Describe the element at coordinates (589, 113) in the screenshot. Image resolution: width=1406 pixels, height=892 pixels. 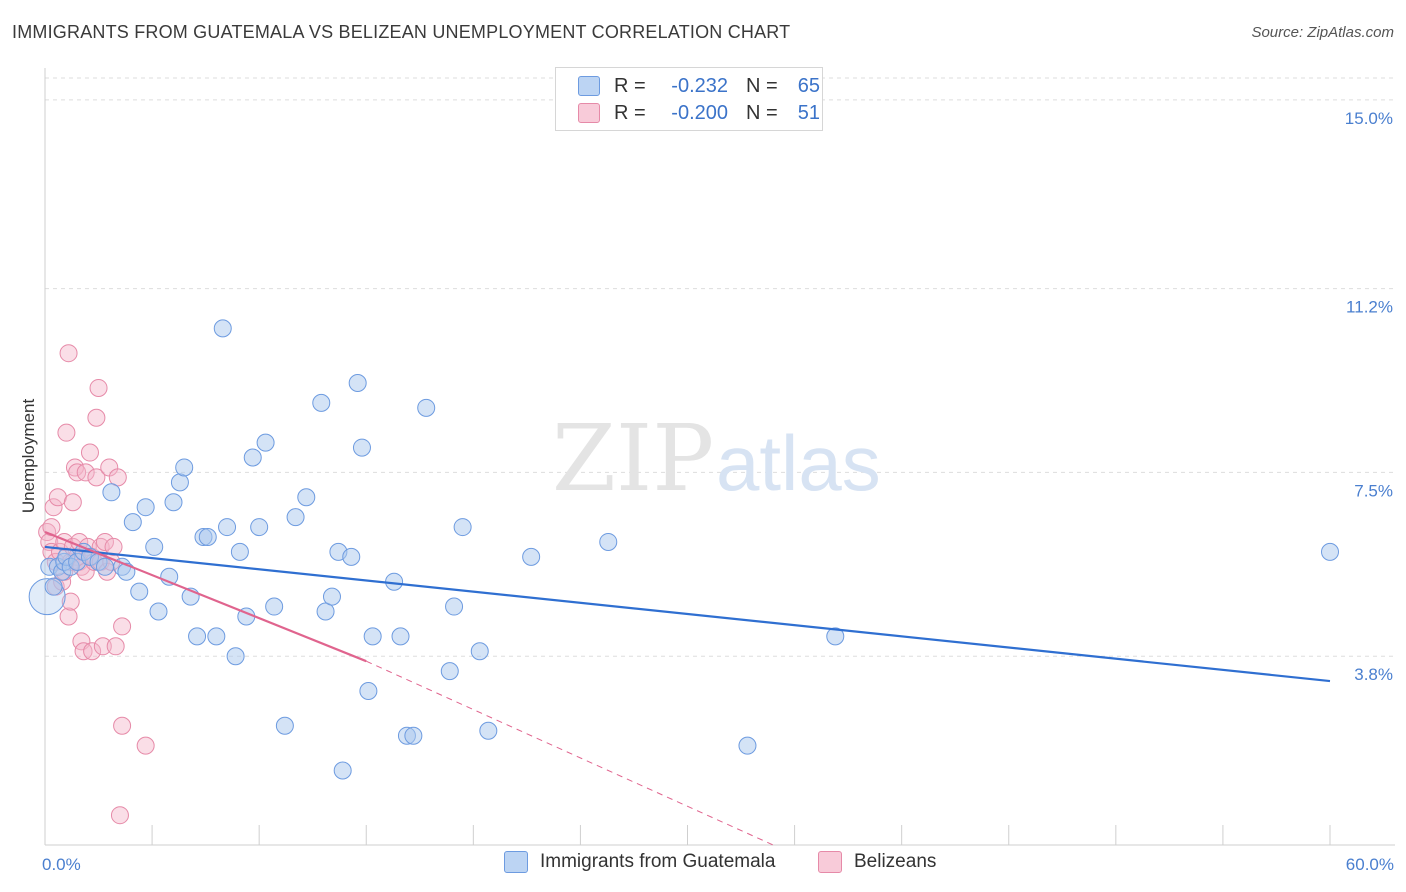
I see `legend-swatch-pink` at that location.